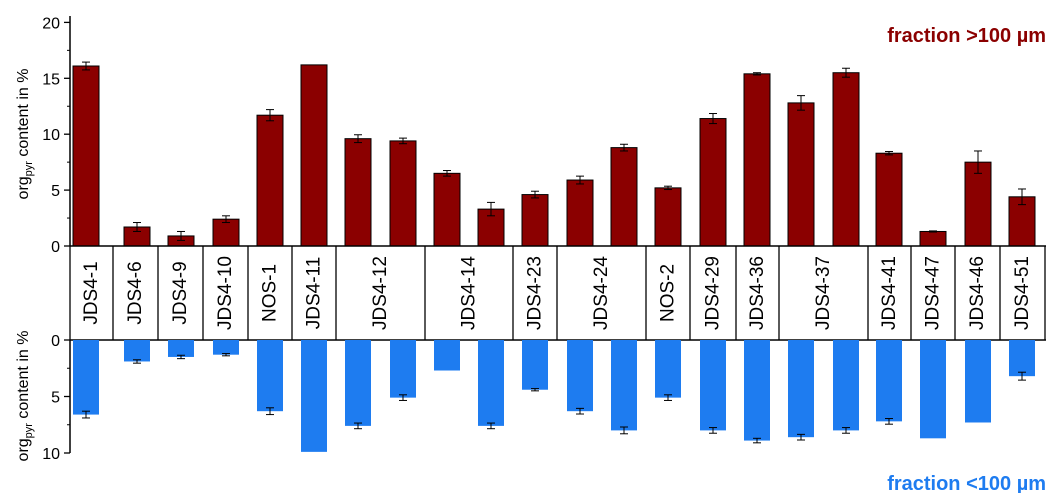 Image resolution: width=1049 pixels, height=493 pixels. Describe the element at coordinates (135, 292) in the screenshot. I see `sample-label: JDS4-6` at that location.